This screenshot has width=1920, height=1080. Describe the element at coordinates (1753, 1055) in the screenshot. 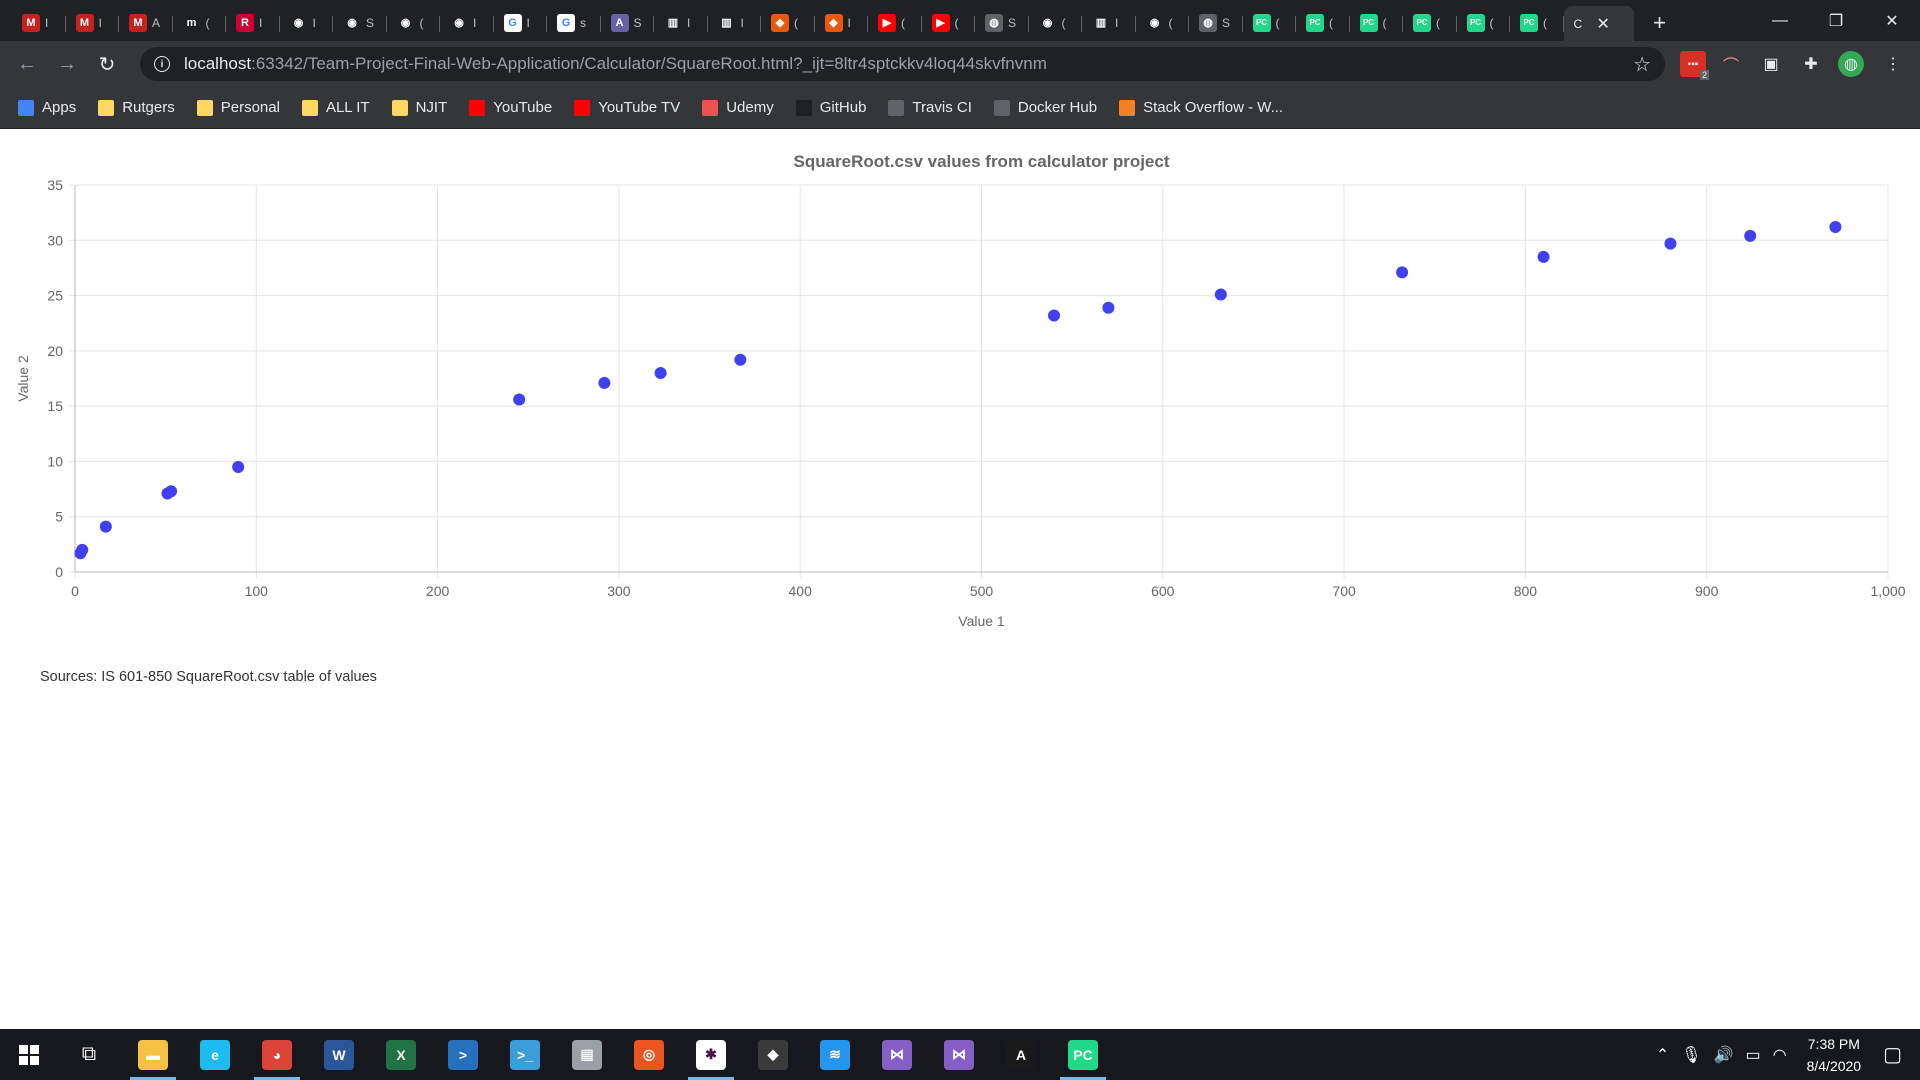

I see `battery-icon: ▭` at that location.